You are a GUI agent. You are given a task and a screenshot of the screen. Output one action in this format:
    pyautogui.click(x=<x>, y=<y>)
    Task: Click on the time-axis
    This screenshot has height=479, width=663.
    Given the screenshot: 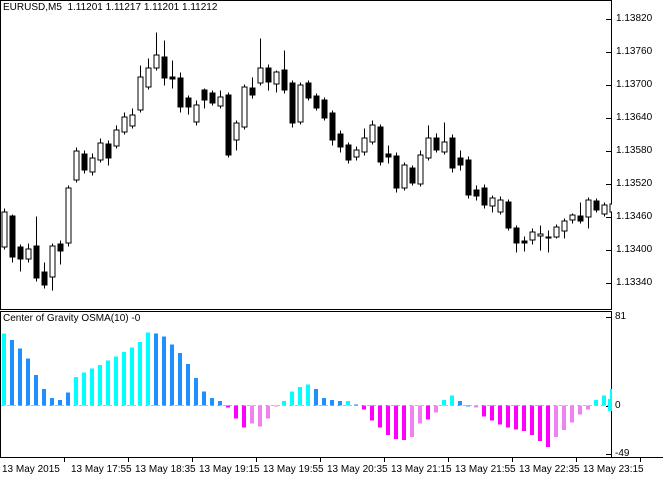 What is the action you would take?
    pyautogui.click(x=331, y=468)
    